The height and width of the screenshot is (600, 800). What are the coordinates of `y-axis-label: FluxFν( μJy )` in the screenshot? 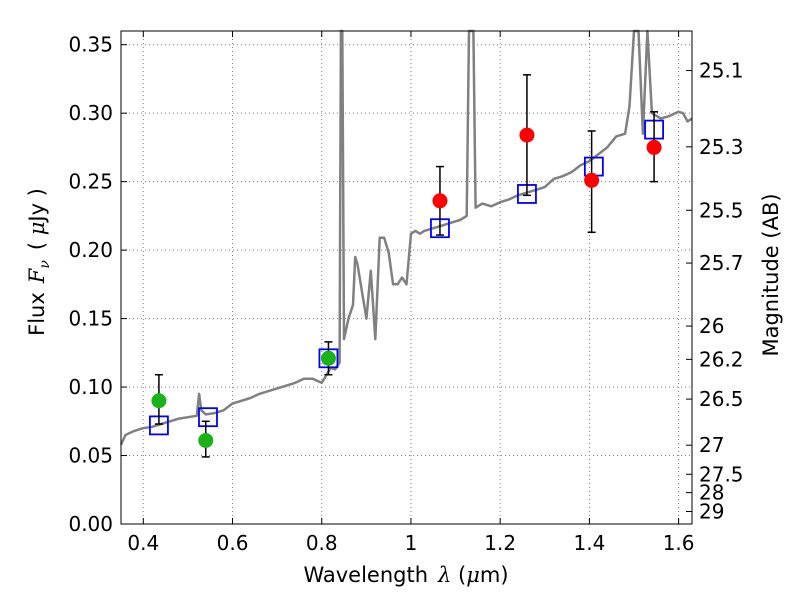 It's located at (39, 262).